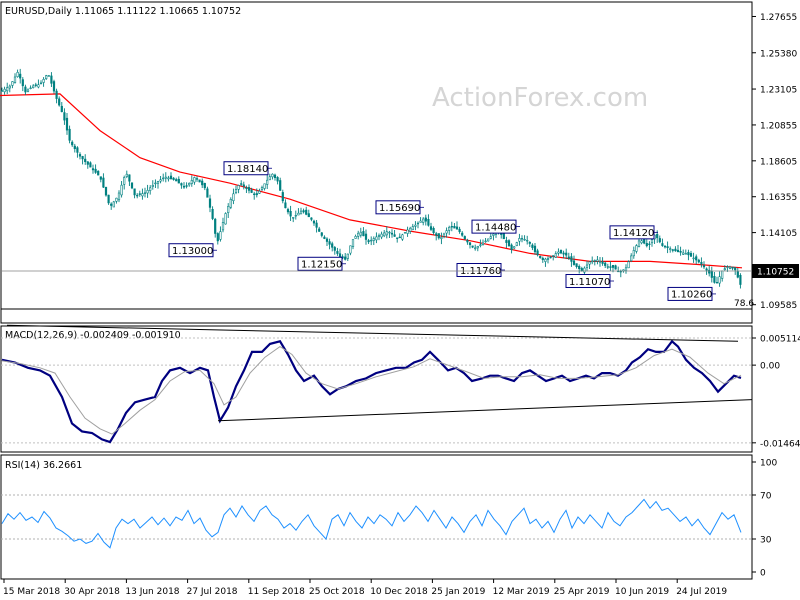 Image resolution: width=800 pixels, height=600 pixels. Describe the element at coordinates (337, 592) in the screenshot. I see `time-tick-label: 25 Oct 2018` at that location.